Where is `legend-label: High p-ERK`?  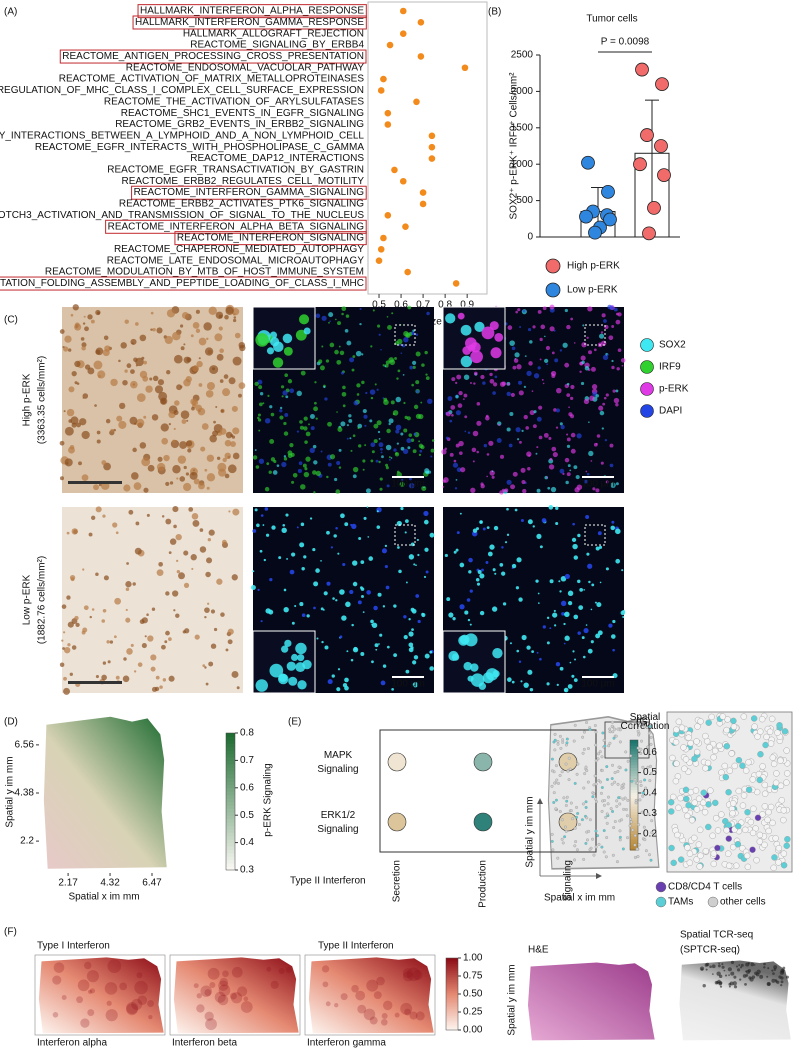
legend-label: High p-ERK is located at coordinates (593, 266).